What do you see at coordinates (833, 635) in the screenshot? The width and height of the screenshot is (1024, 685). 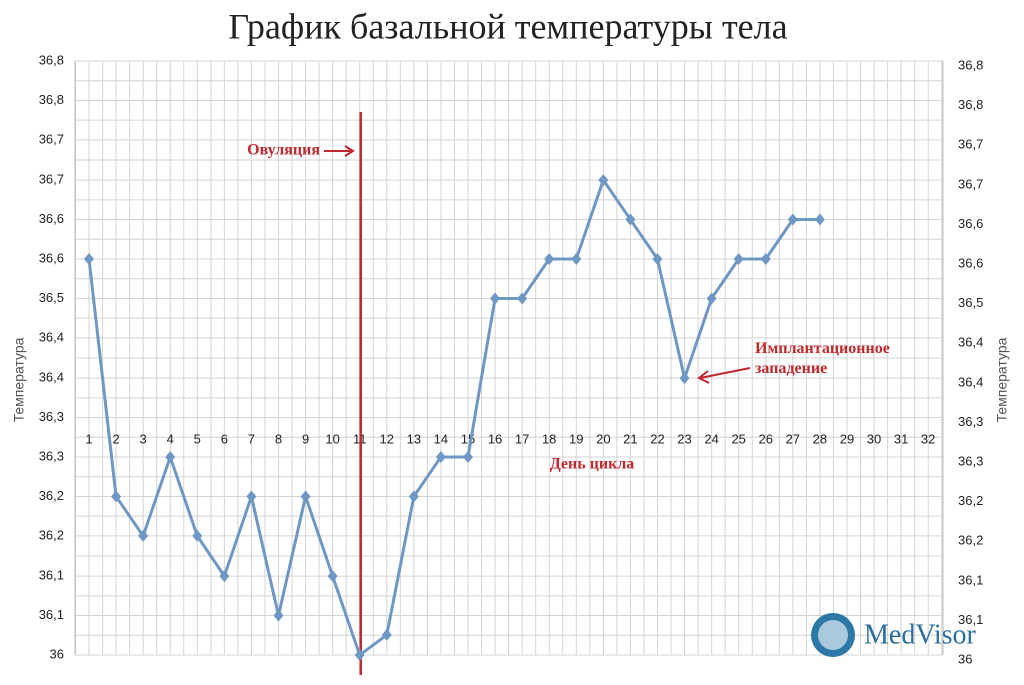 I see `brand-logo` at bounding box center [833, 635].